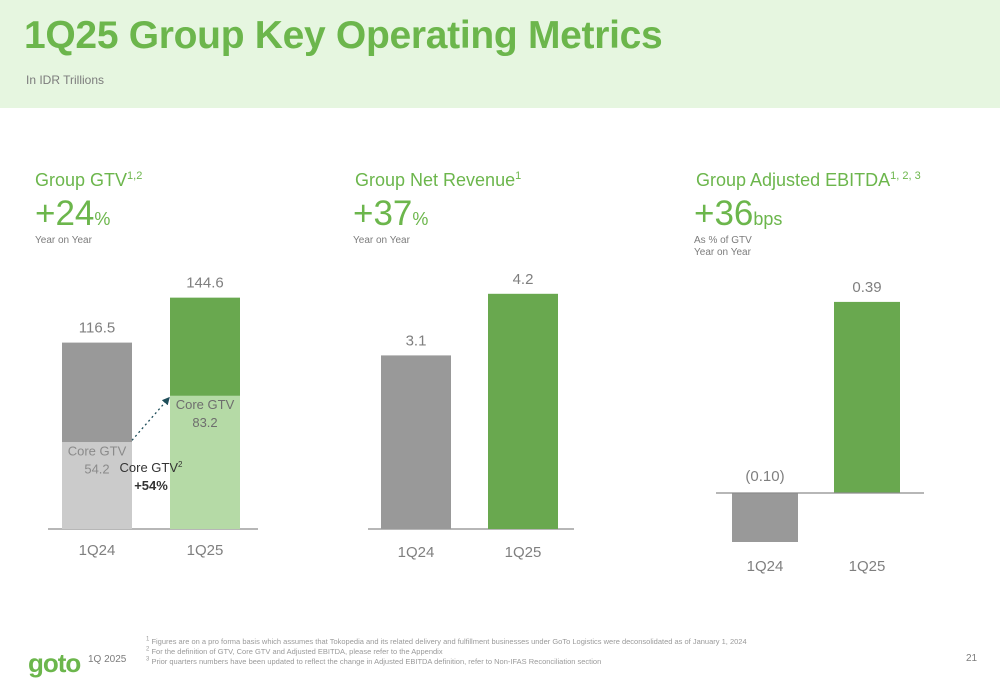  Describe the element at coordinates (96, 468) in the screenshot. I see `gtv-core-value: 54.2` at that location.